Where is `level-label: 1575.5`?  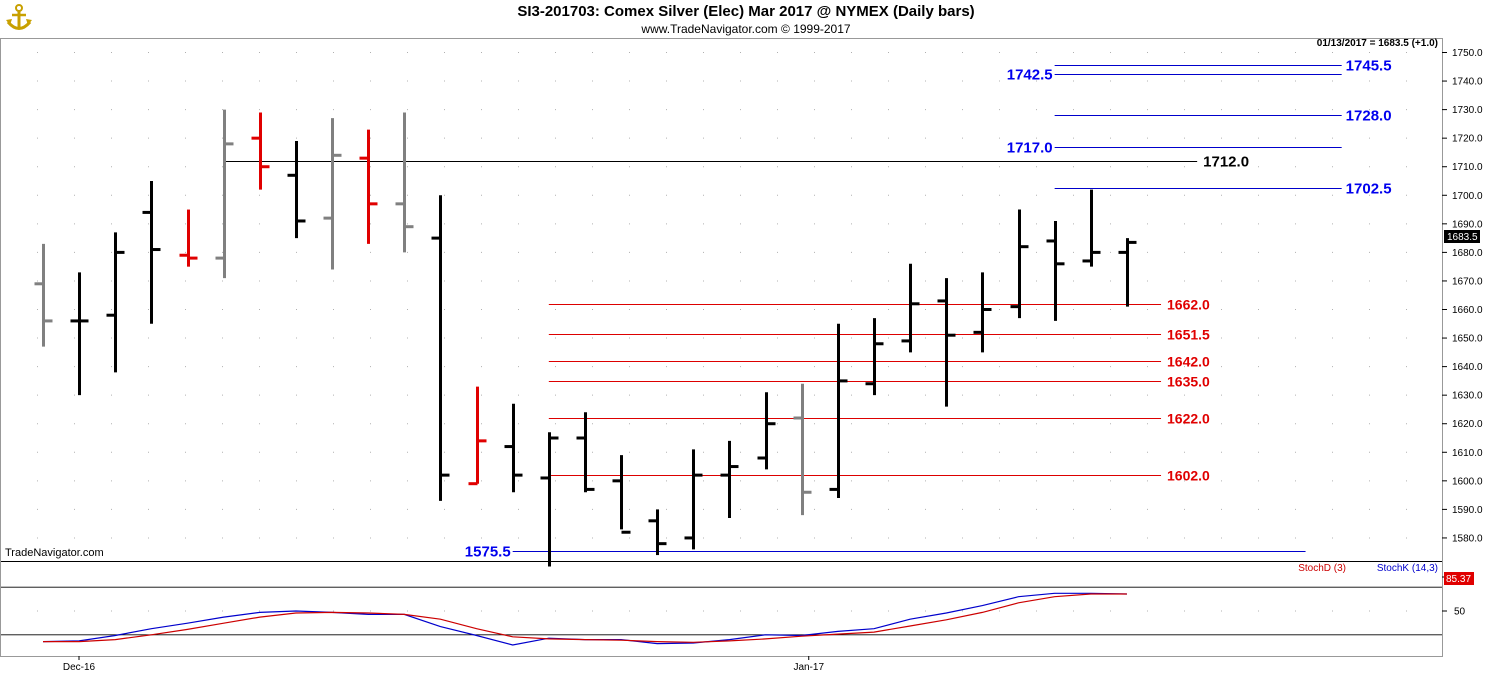 level-label: 1575.5 is located at coordinates (488, 552).